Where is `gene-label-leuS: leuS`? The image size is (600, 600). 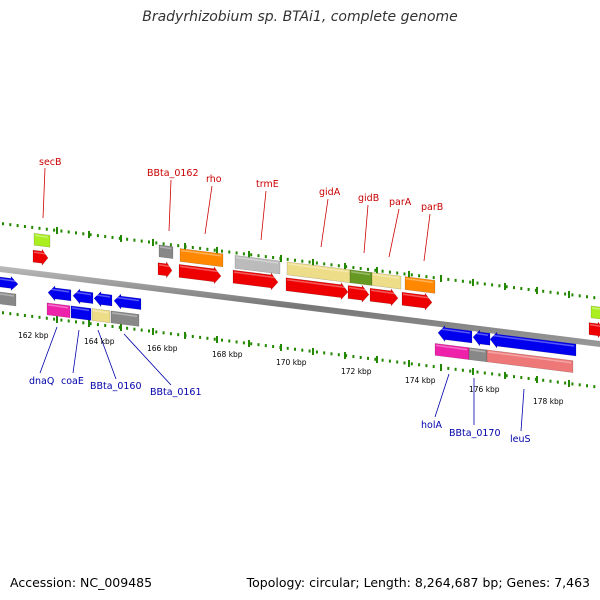 gene-label-leuS: leuS is located at coordinates (520, 439).